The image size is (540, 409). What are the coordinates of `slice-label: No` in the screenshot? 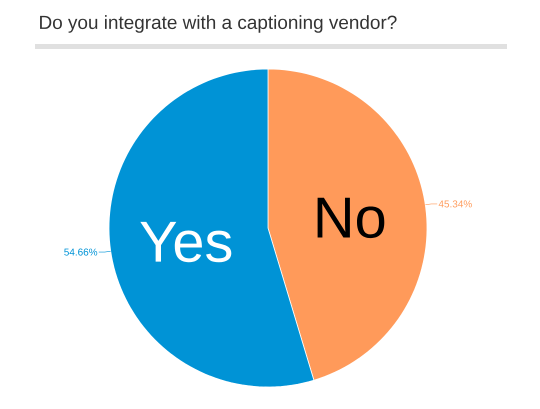 It's located at (351, 218).